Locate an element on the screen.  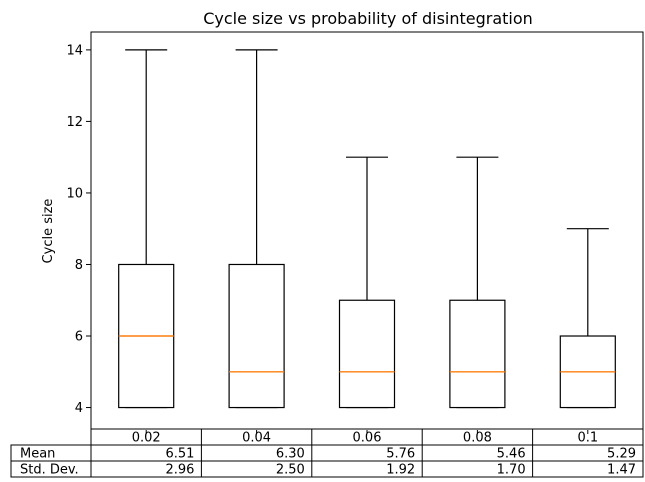
table-value-cell: 6.51 is located at coordinates (179, 454).